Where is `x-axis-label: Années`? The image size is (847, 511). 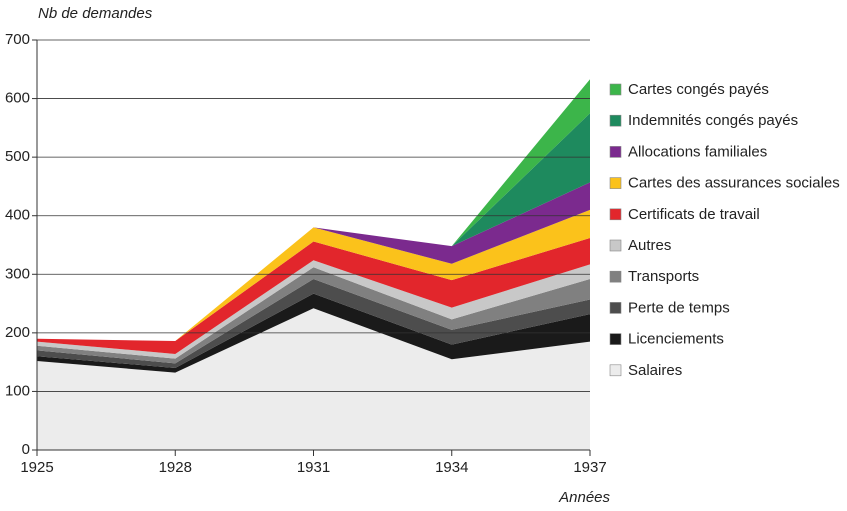
x-axis-label: Années is located at coordinates (584, 497).